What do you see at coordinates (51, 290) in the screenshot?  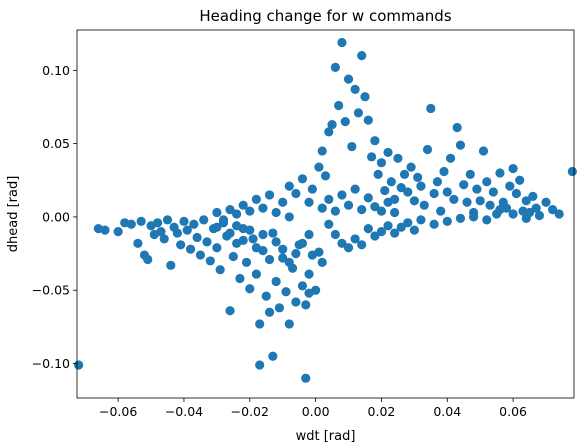 I see `y-tick-label: −0.05` at bounding box center [51, 290].